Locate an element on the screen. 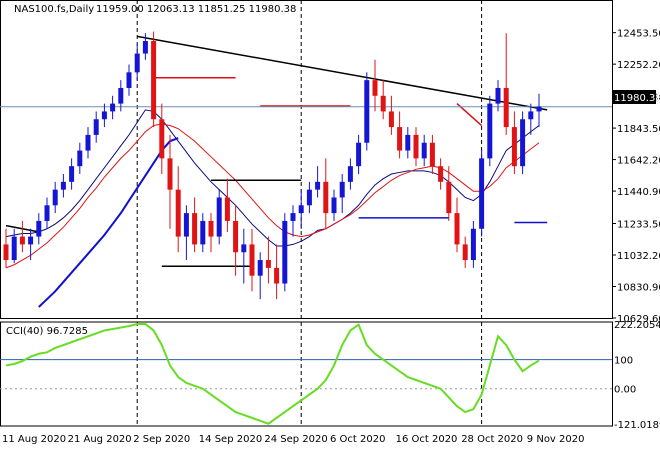  x-tick-label: 2 Sep 2020 is located at coordinates (161, 439).